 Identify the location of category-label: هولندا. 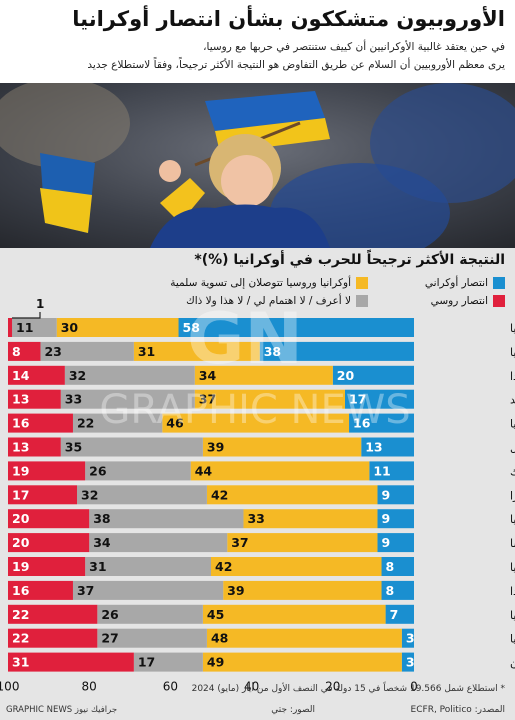
(512, 591).